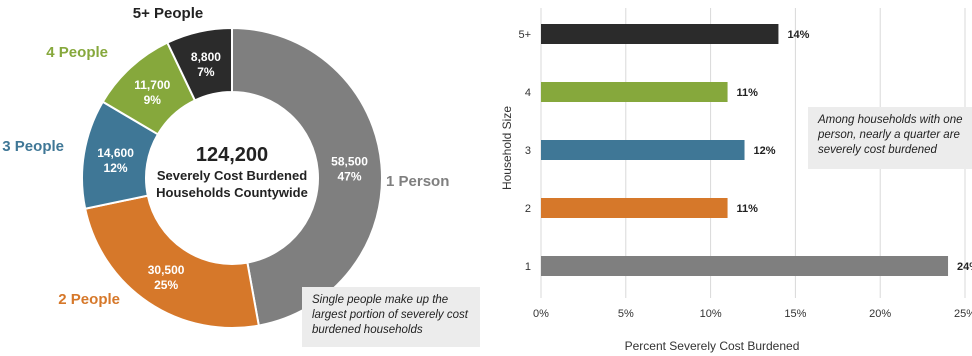 The image size is (972, 356). I want to click on bar-y-axis-label: Household Size, so click(507, 148).